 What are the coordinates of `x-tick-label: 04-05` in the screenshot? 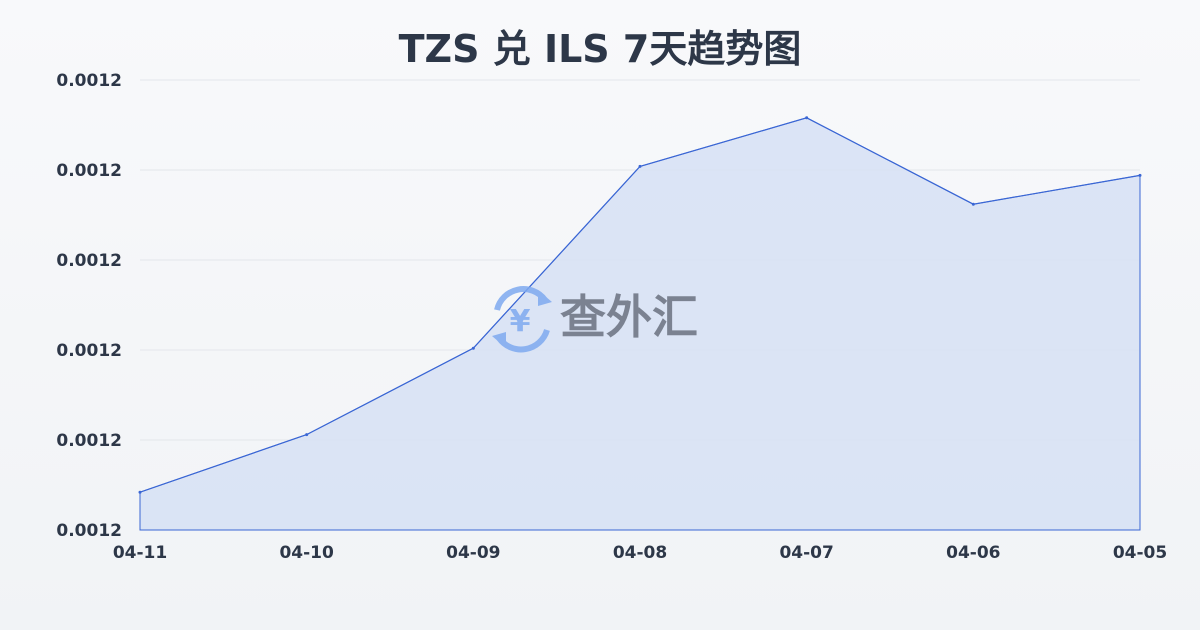 It's located at (1140, 553).